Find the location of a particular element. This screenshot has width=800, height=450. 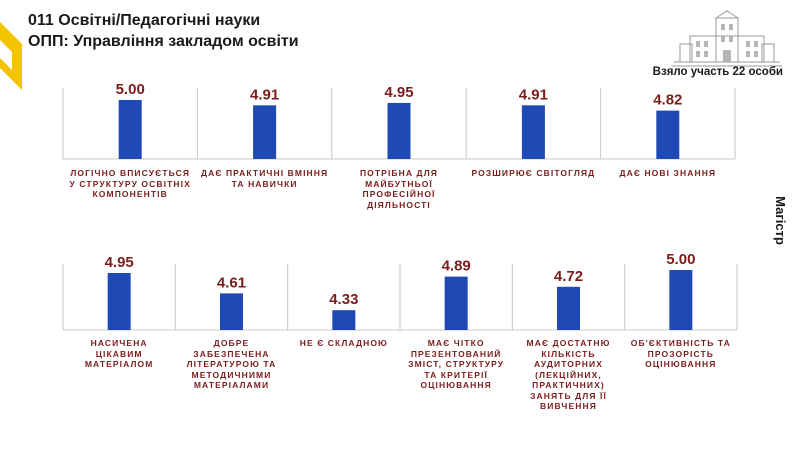

bottom-category-label-1: Насичена цікавим матеріалом is located at coordinates (119, 353).